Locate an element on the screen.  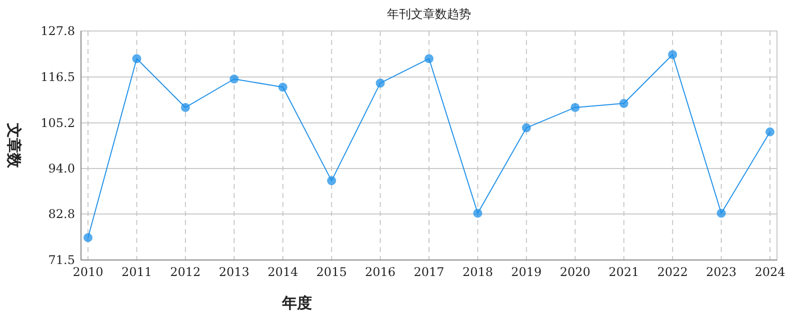
y-tick-label: 105.2 is located at coordinates (57, 123).